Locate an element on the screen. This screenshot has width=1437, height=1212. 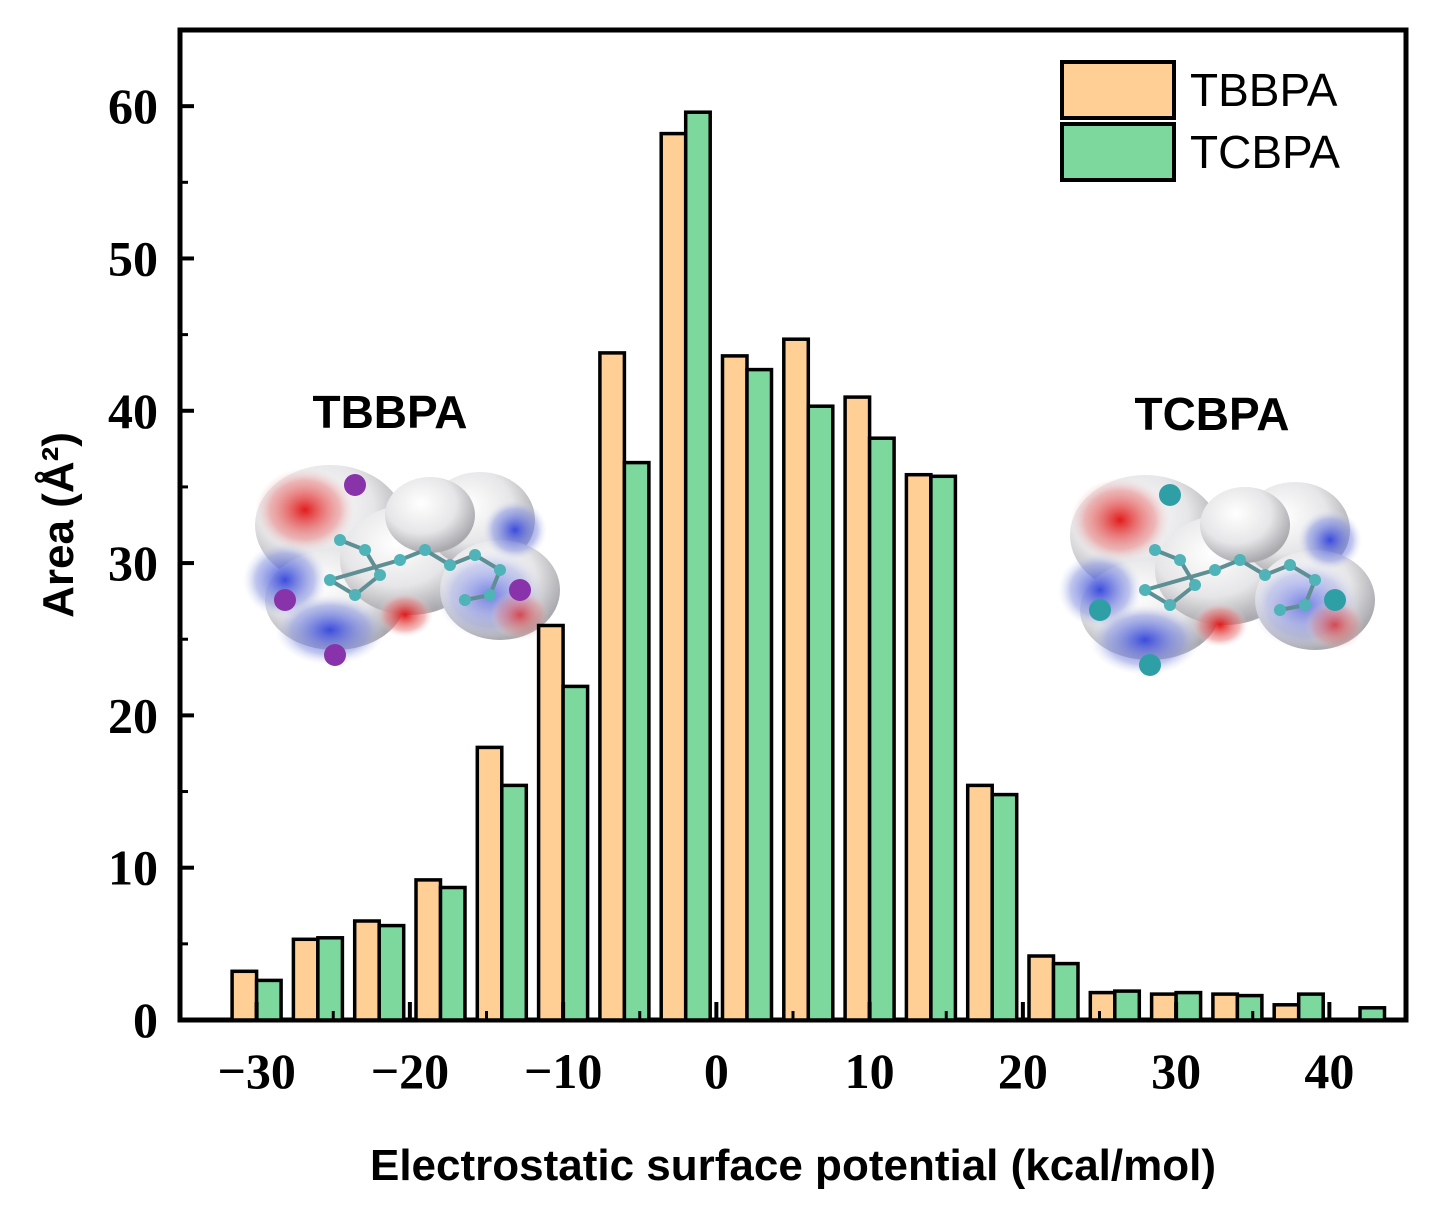
x-axis: −30 −20 −10 0 10 20 30 40 is located at coordinates (793, 1050).